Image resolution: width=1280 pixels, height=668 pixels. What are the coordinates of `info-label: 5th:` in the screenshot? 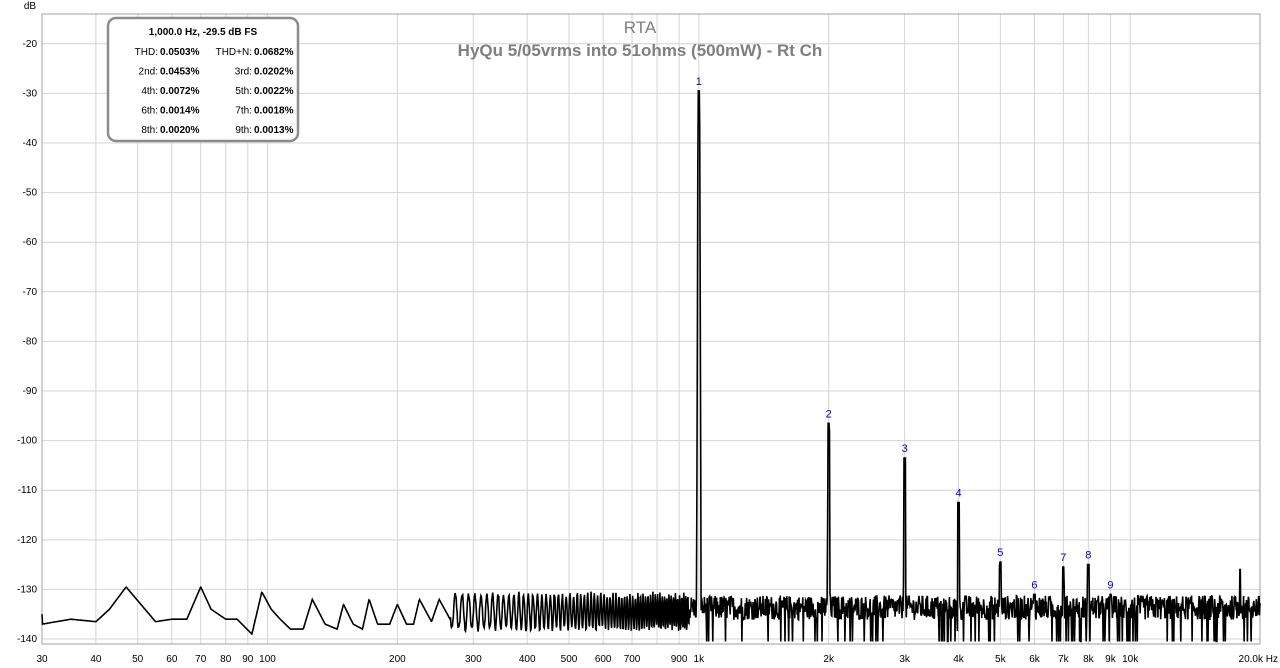 It's located at (243, 91).